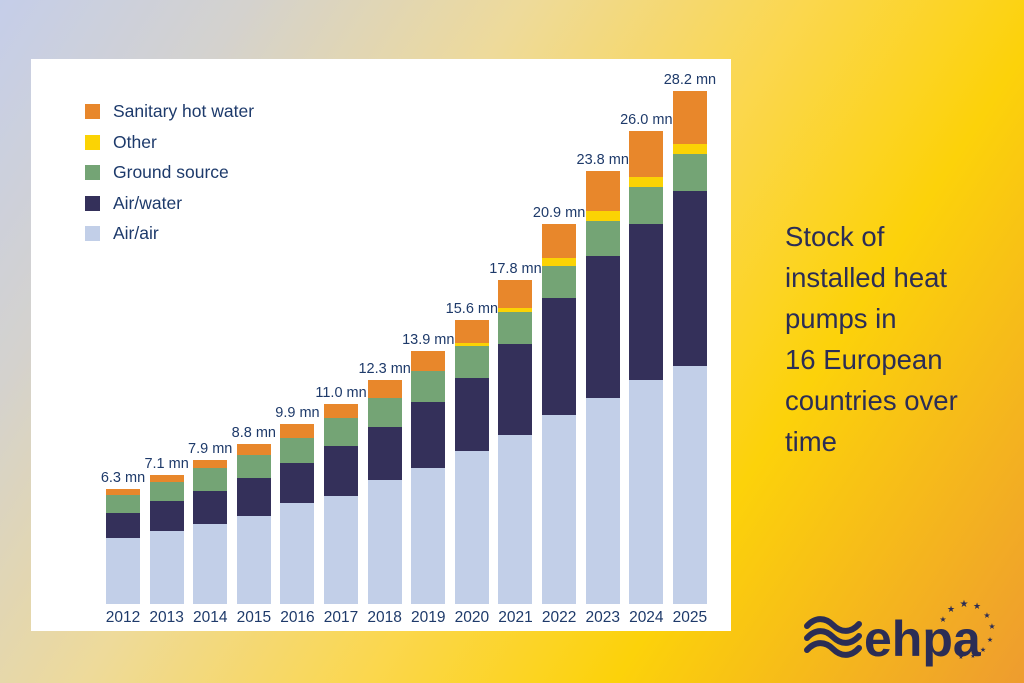  What do you see at coordinates (559, 212) in the screenshot?
I see `bar-total-label: 20.9 mn` at bounding box center [559, 212].